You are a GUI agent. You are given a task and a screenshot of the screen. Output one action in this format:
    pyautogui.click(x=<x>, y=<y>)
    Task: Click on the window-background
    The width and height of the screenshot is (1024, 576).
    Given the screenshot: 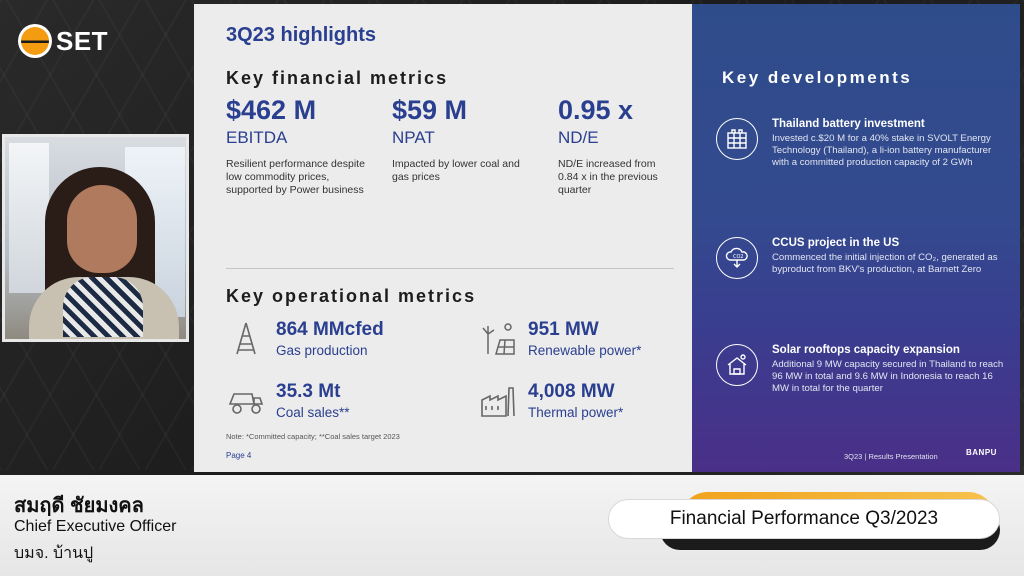 What is the action you would take?
    pyautogui.click(x=29, y=218)
    